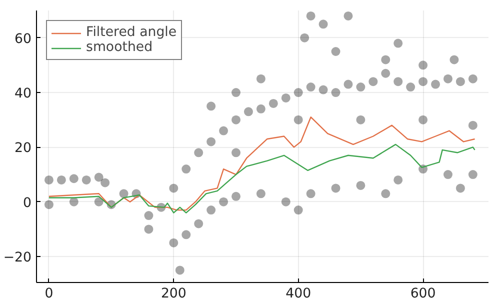  I want to click on legend-label: smoothed, so click(119, 47).